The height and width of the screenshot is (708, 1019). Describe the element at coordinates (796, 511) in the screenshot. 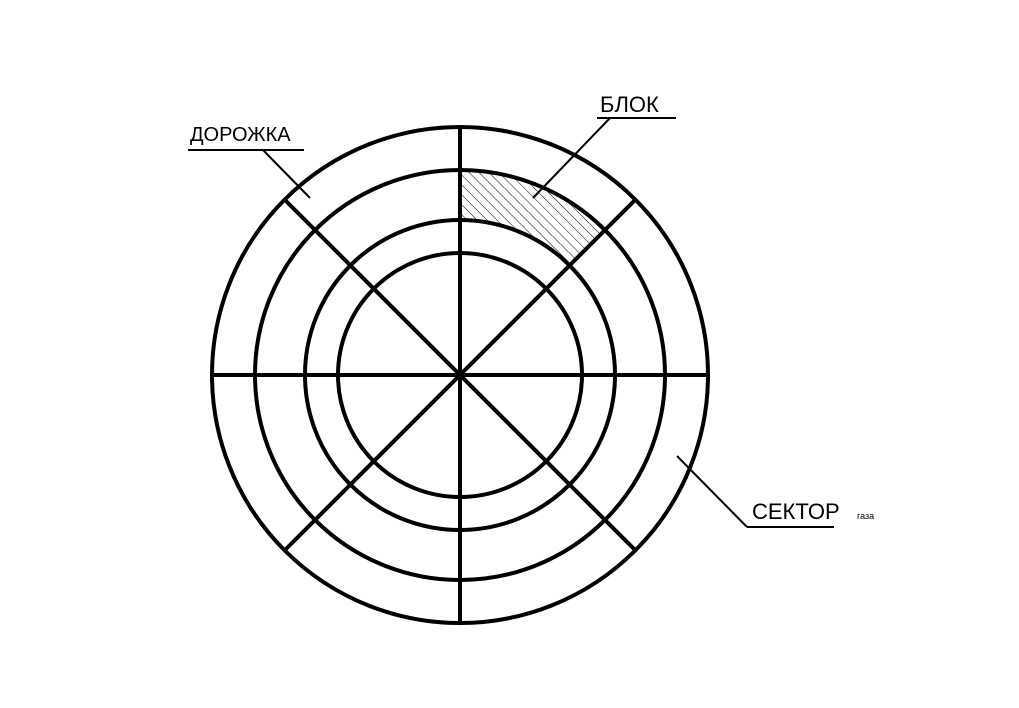

I see `sector-label: СЕКТОР` at that location.